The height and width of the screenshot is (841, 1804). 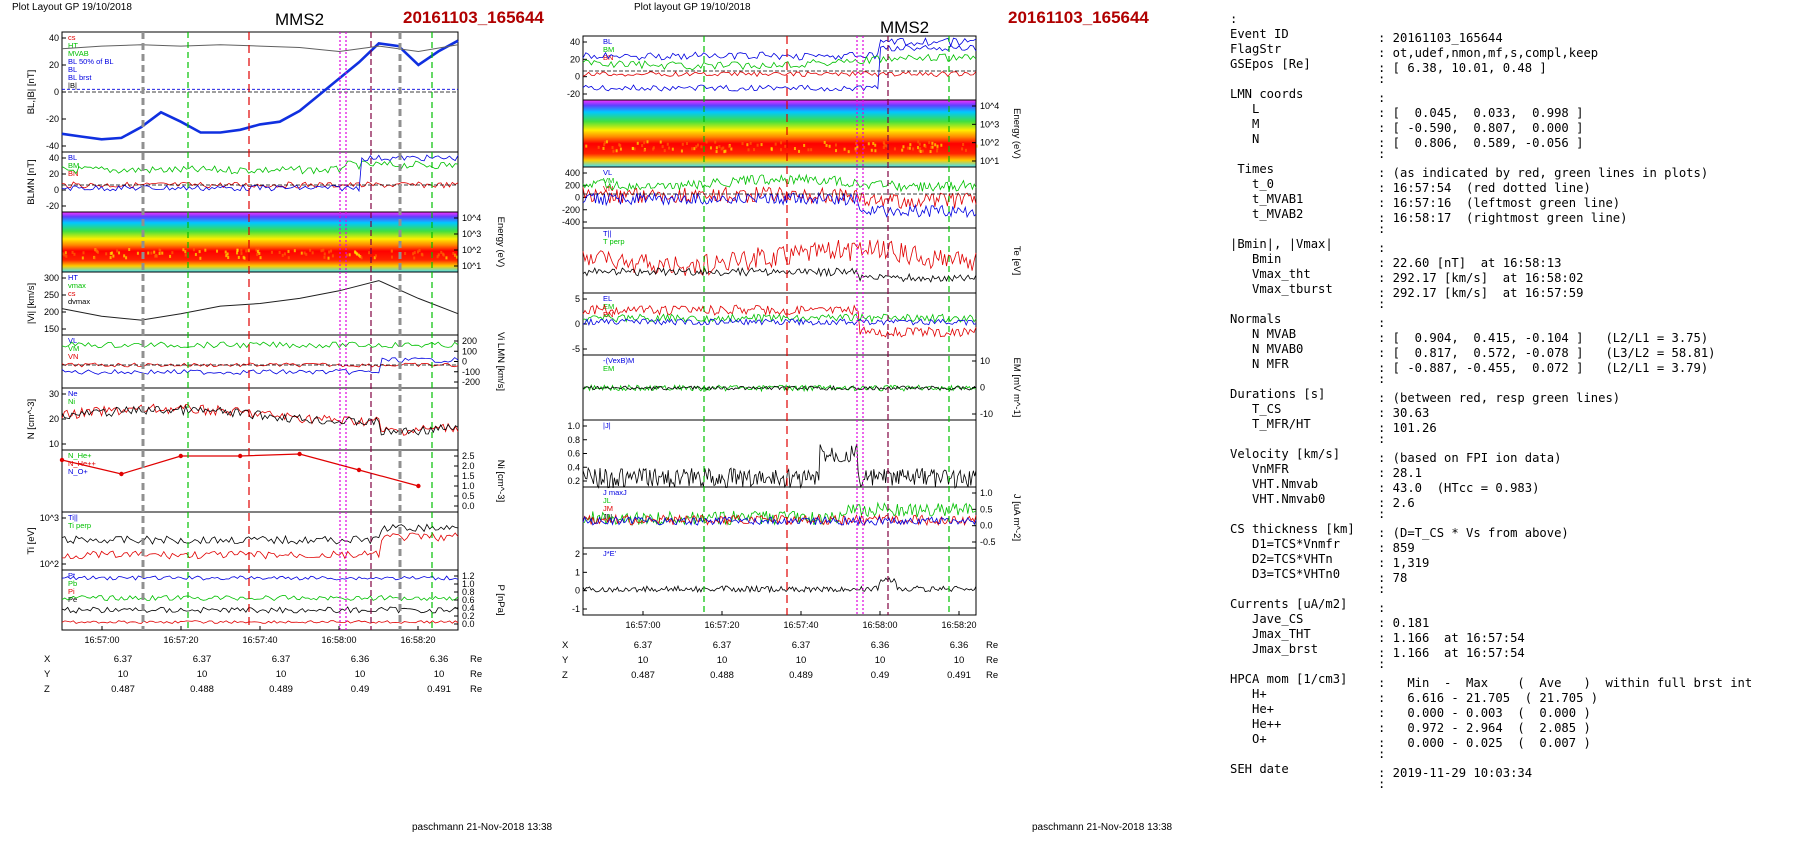 I want to click on legend-entry: BL, so click(x=607, y=41).